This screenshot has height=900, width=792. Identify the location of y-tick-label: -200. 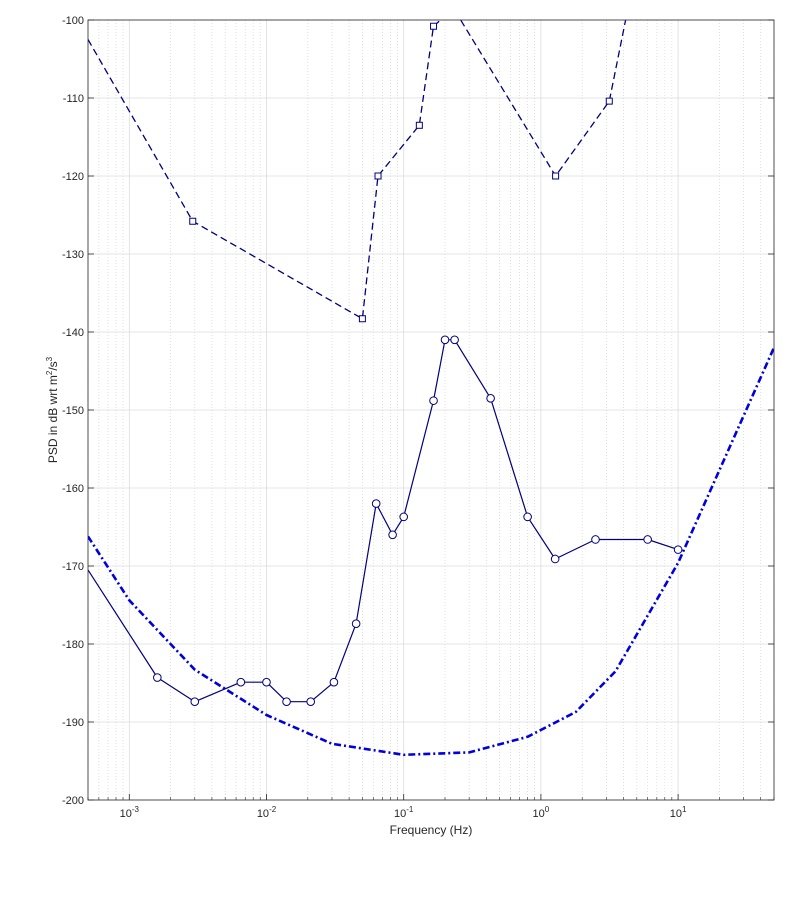
(73, 801).